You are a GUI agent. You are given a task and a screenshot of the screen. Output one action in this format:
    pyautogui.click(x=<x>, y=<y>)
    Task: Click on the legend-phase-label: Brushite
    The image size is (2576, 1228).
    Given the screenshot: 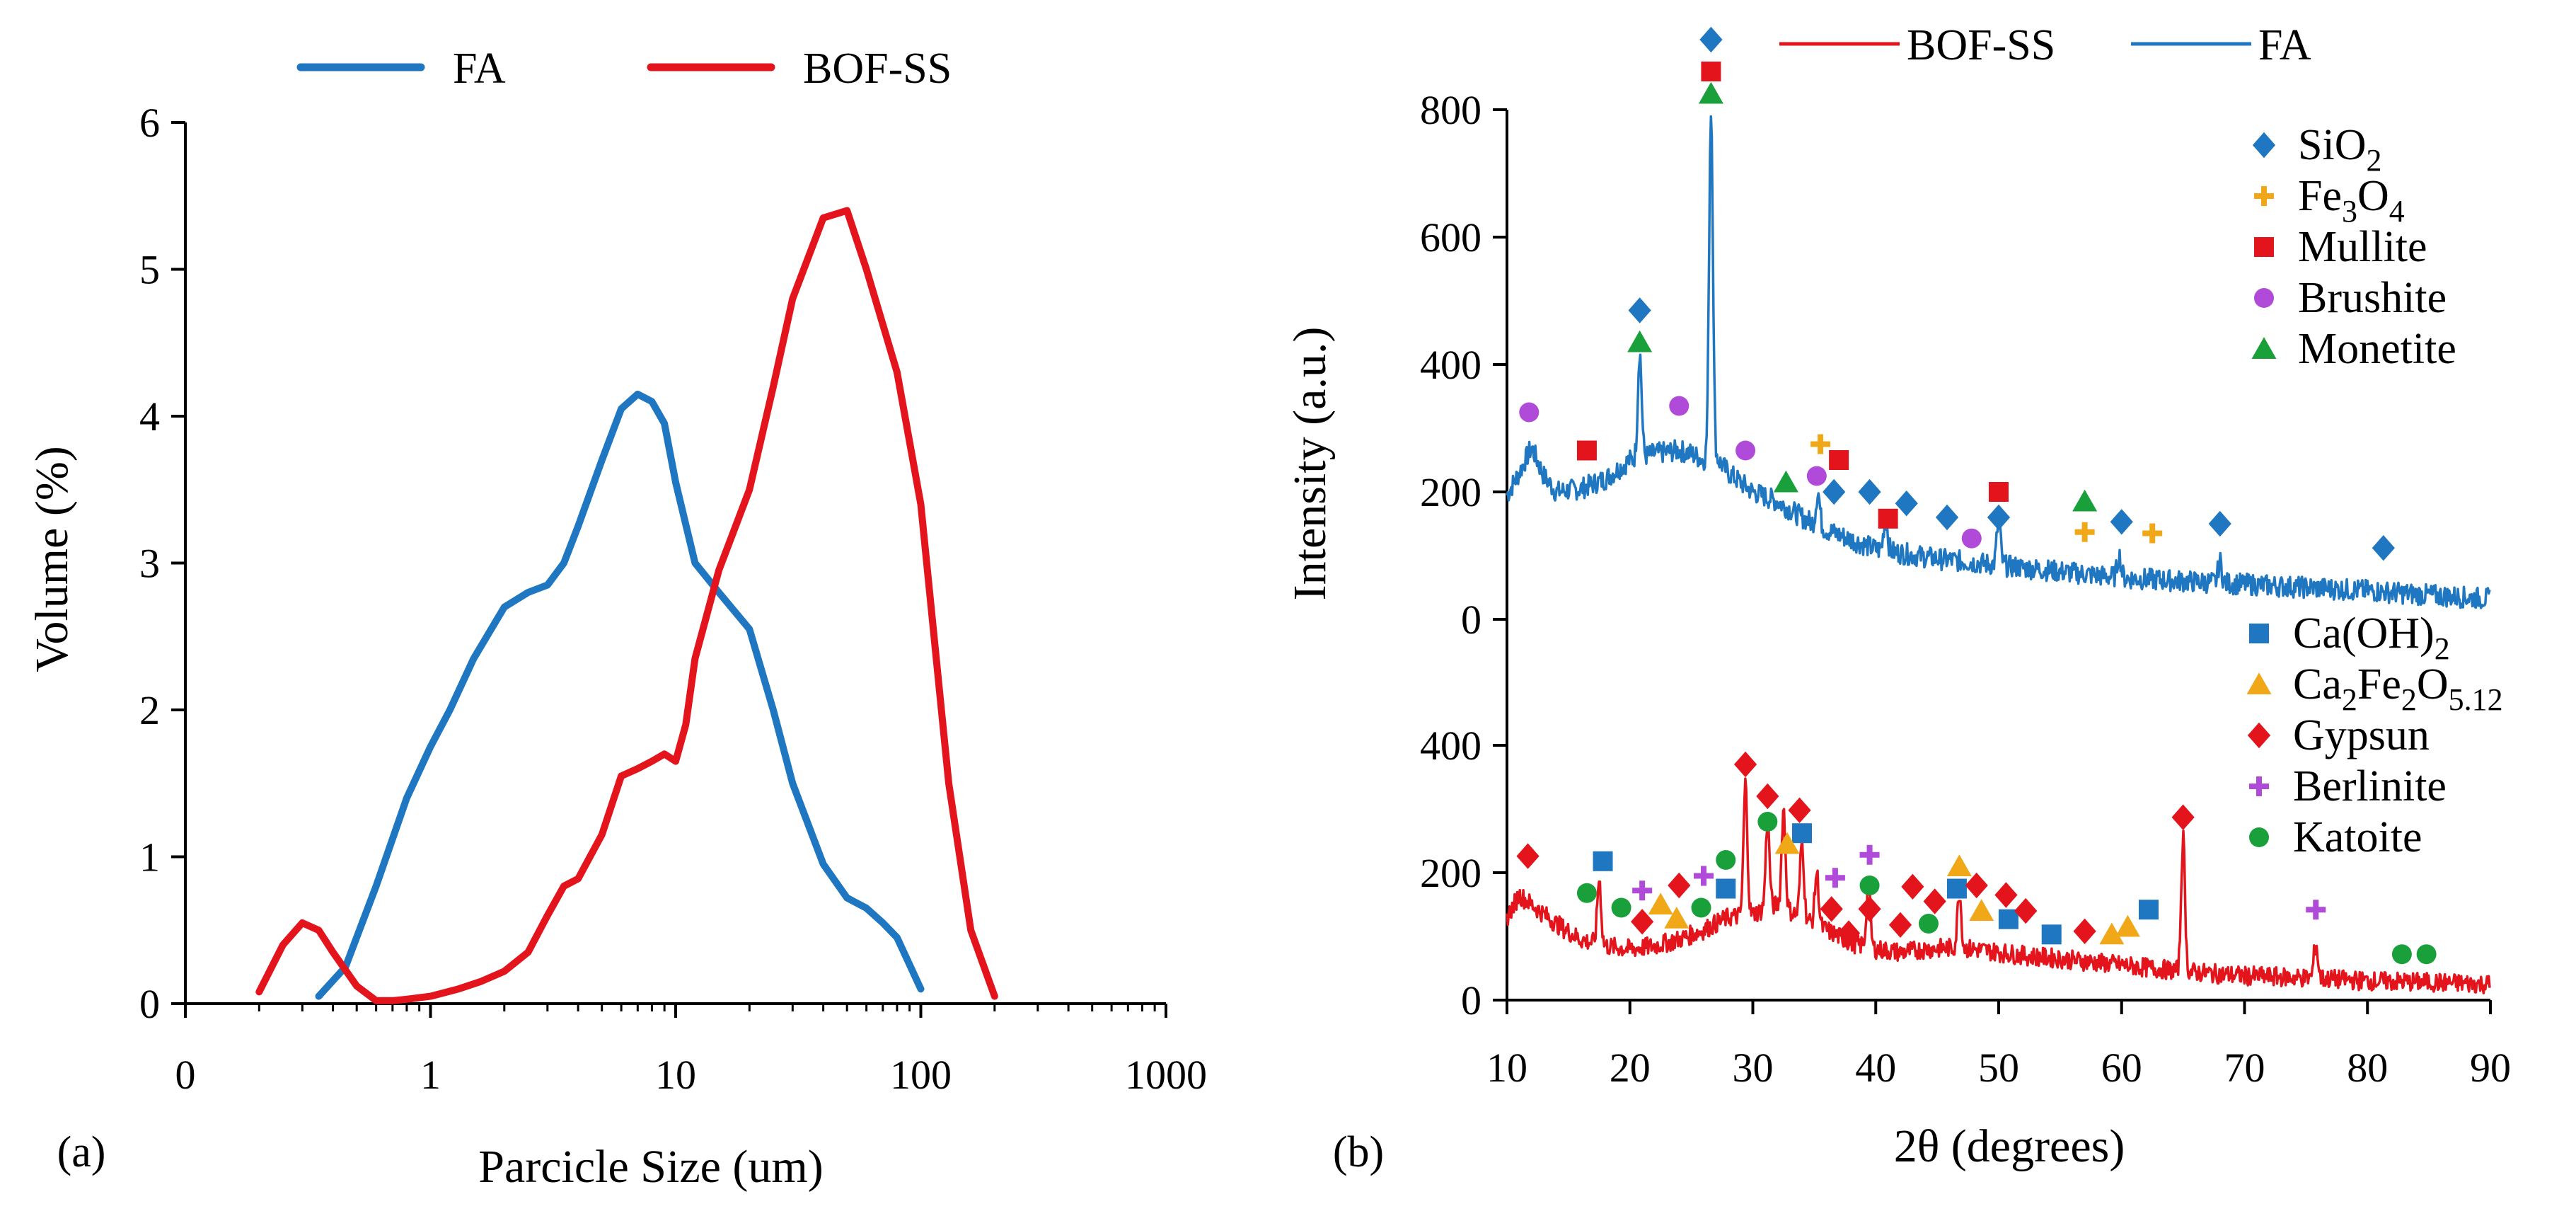 What is the action you would take?
    pyautogui.click(x=2372, y=298)
    